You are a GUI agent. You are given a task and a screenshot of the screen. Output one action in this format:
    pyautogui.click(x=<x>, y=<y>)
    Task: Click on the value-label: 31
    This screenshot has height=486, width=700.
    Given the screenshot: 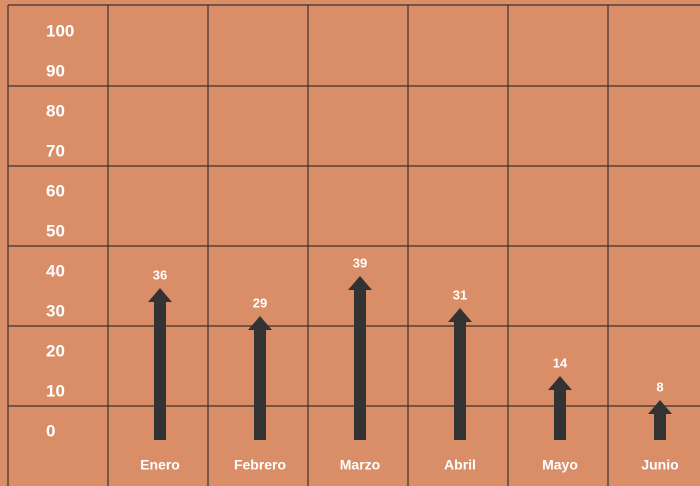 What is the action you would take?
    pyautogui.click(x=460, y=294)
    